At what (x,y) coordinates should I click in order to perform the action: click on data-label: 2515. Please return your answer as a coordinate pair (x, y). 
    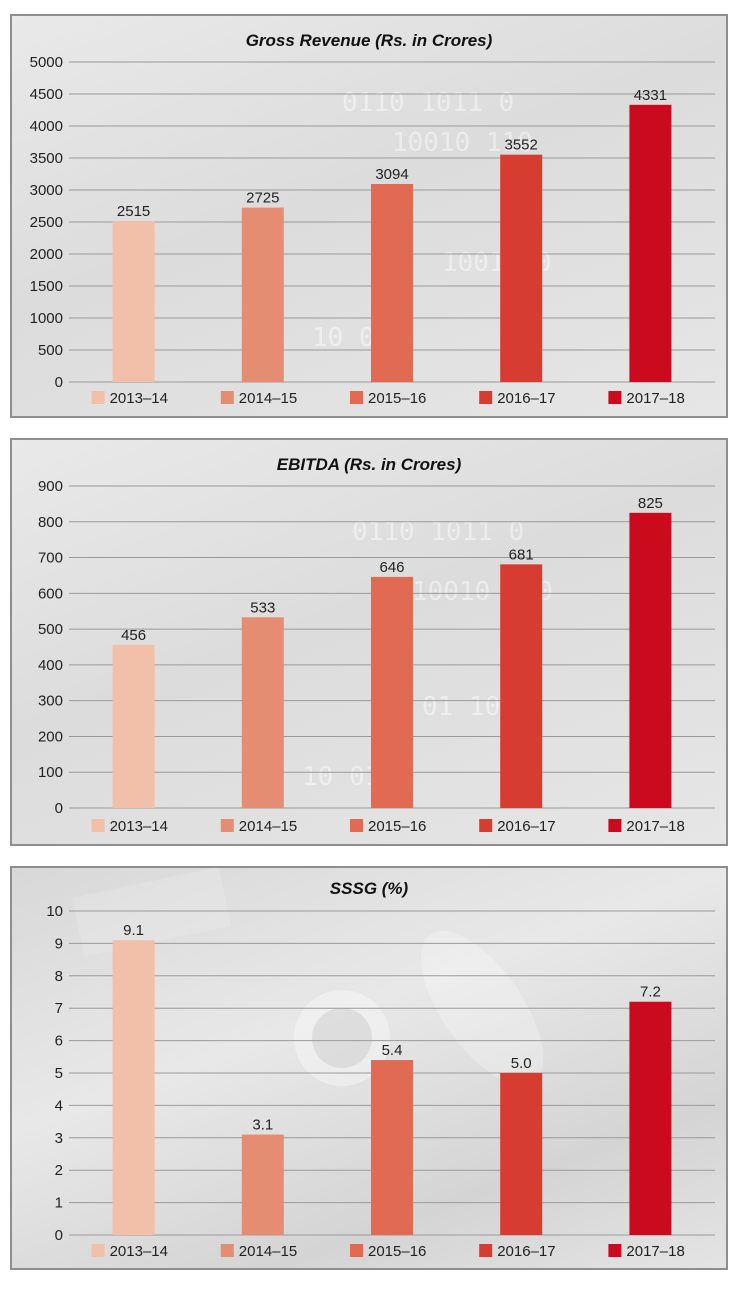
    Looking at the image, I should click on (133, 211).